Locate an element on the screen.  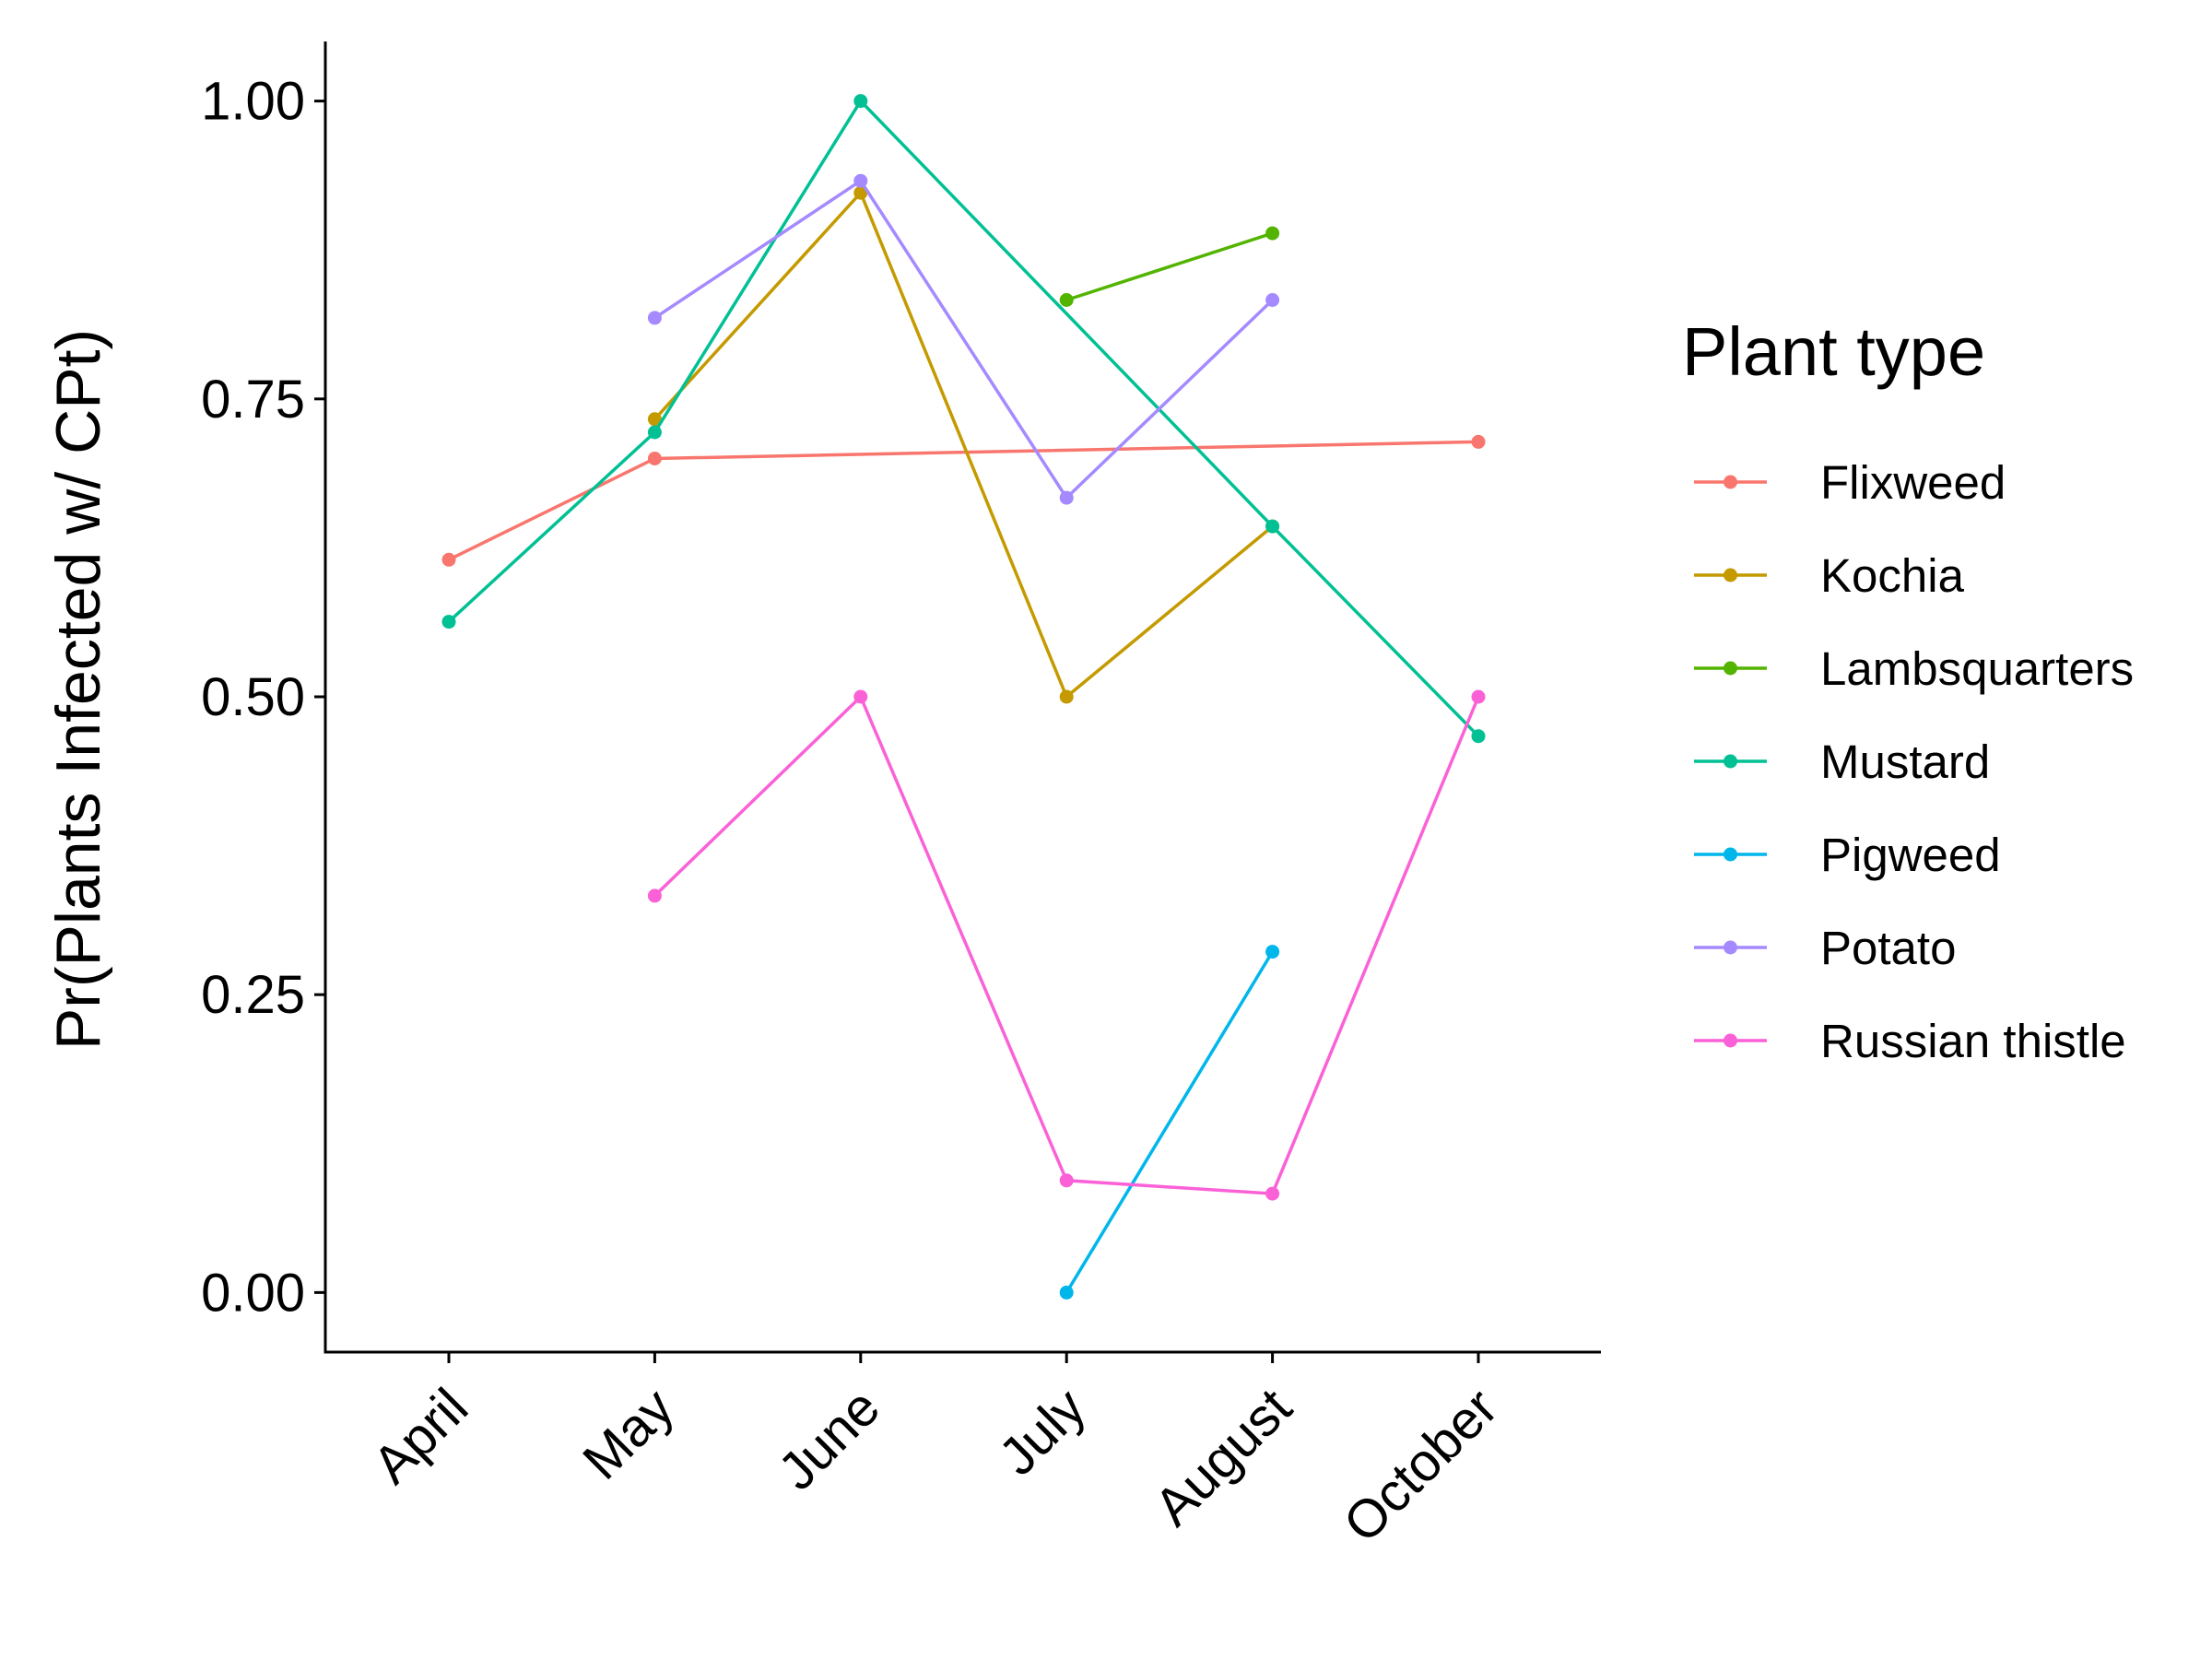
series-kochia is located at coordinates (963, 444).